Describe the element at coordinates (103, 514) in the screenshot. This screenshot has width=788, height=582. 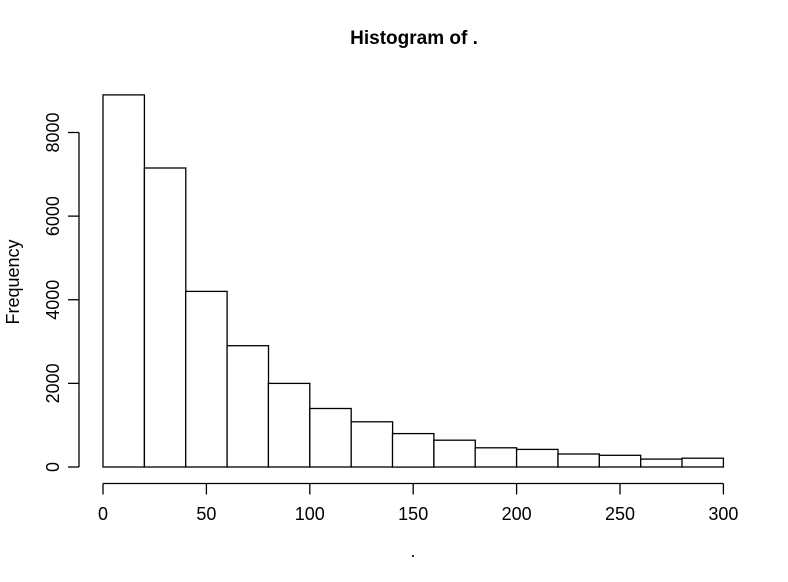
I see `x-tick-label: 0` at that location.